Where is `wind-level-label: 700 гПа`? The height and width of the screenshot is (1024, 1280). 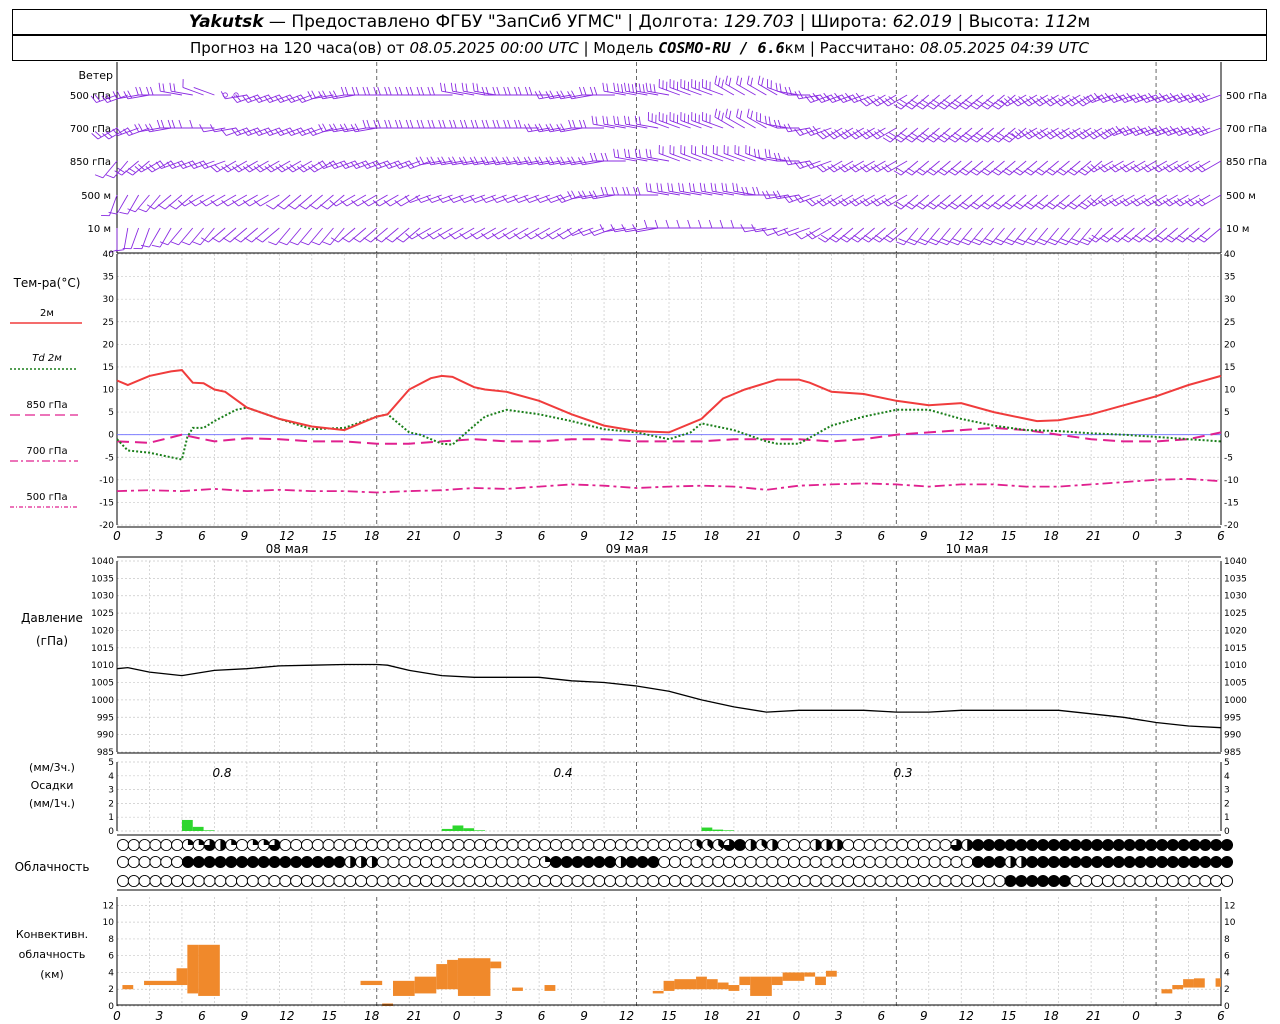 wind-level-label: 700 гПа is located at coordinates (90, 129).